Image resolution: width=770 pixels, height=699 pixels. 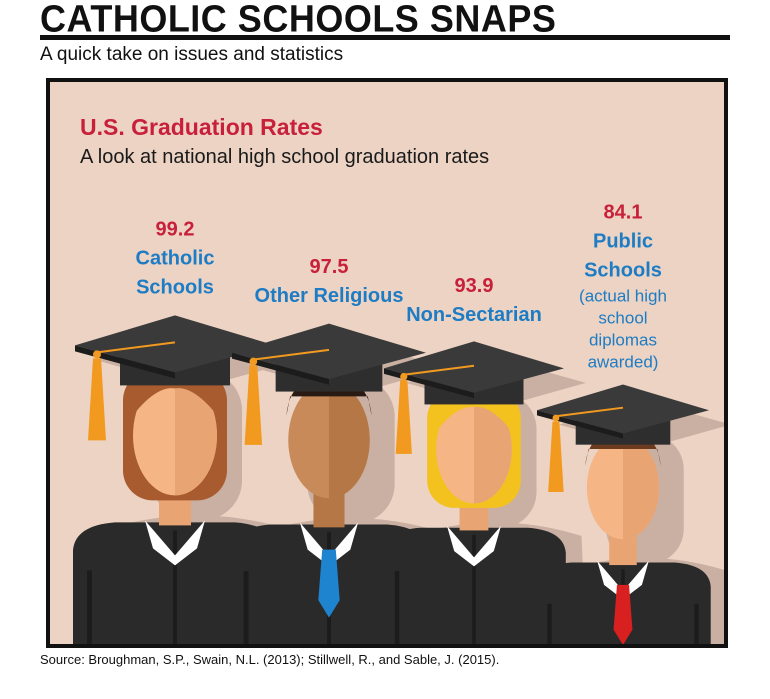 I want to click on category-note: (actual high, so click(x=623, y=296).